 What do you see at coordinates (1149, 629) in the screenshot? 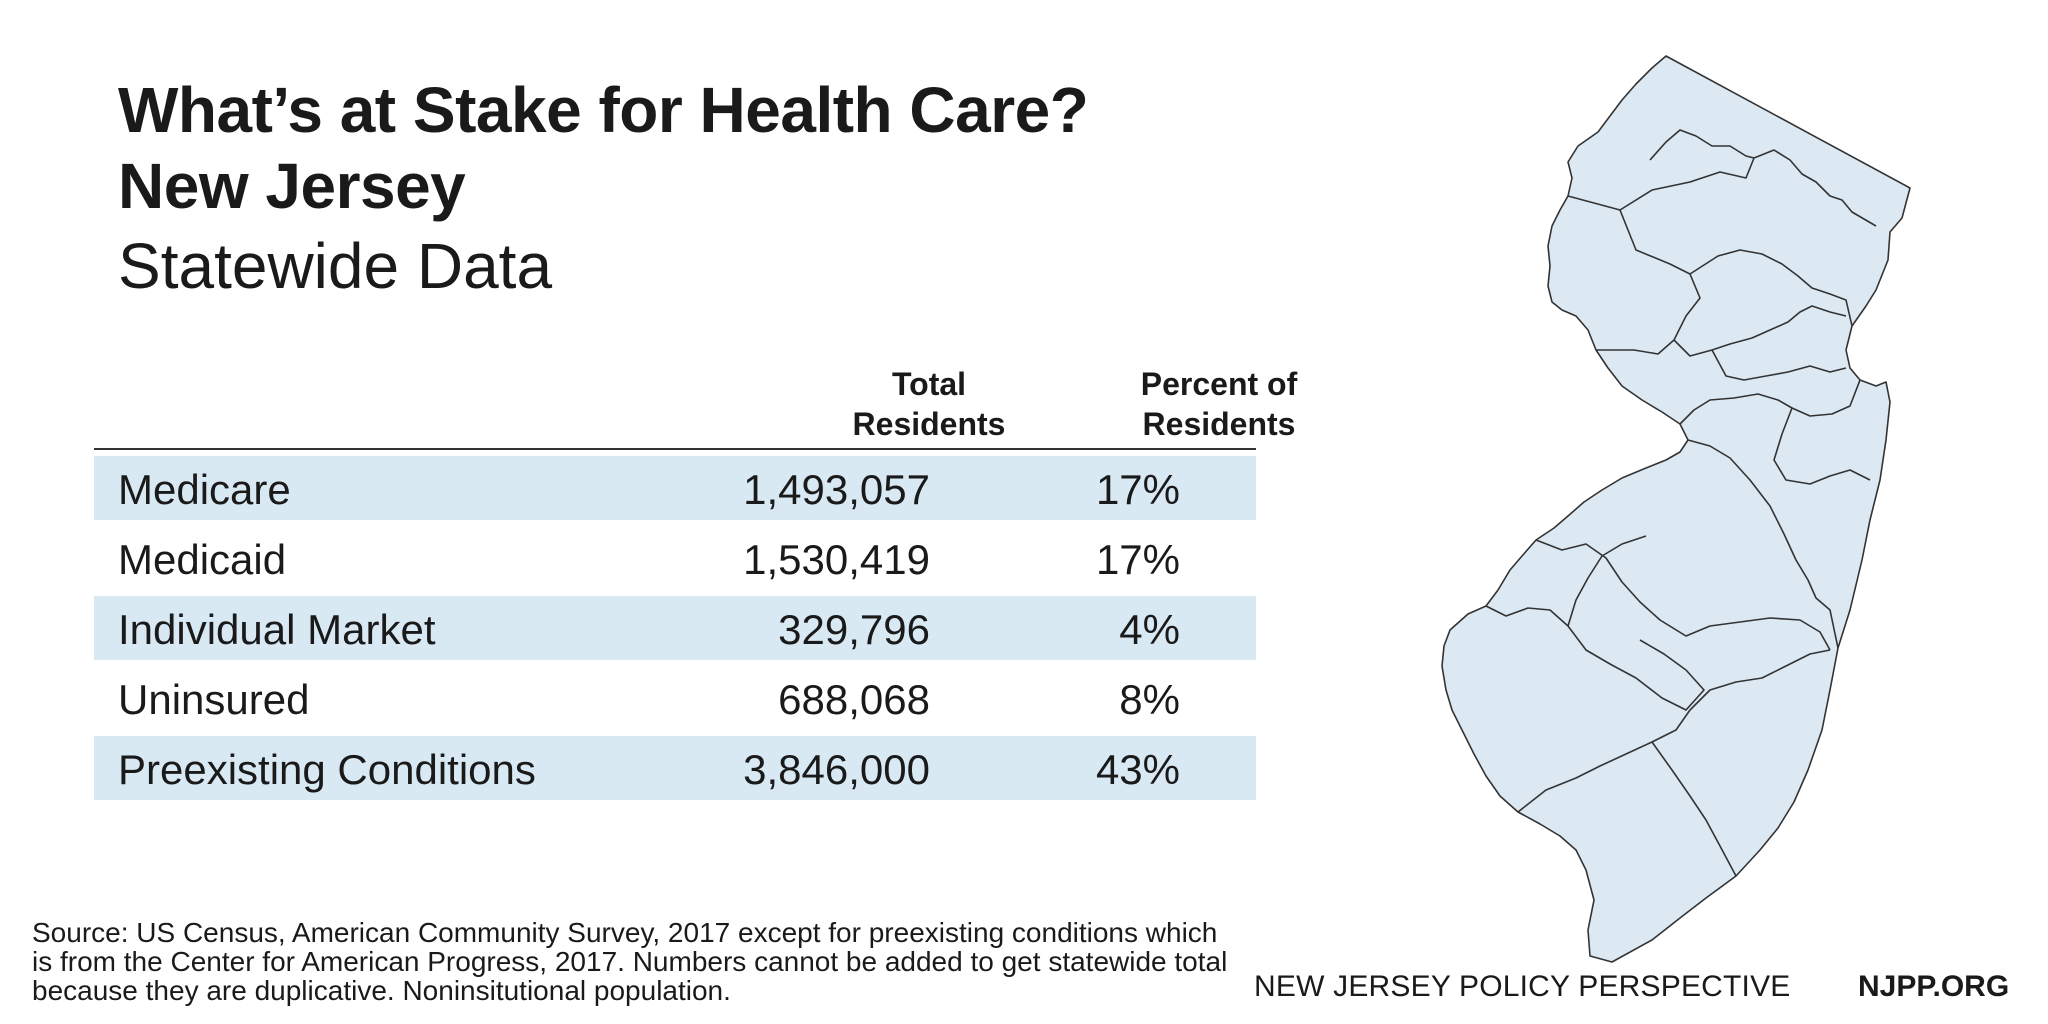
I see `row-percent: 4%` at bounding box center [1149, 629].